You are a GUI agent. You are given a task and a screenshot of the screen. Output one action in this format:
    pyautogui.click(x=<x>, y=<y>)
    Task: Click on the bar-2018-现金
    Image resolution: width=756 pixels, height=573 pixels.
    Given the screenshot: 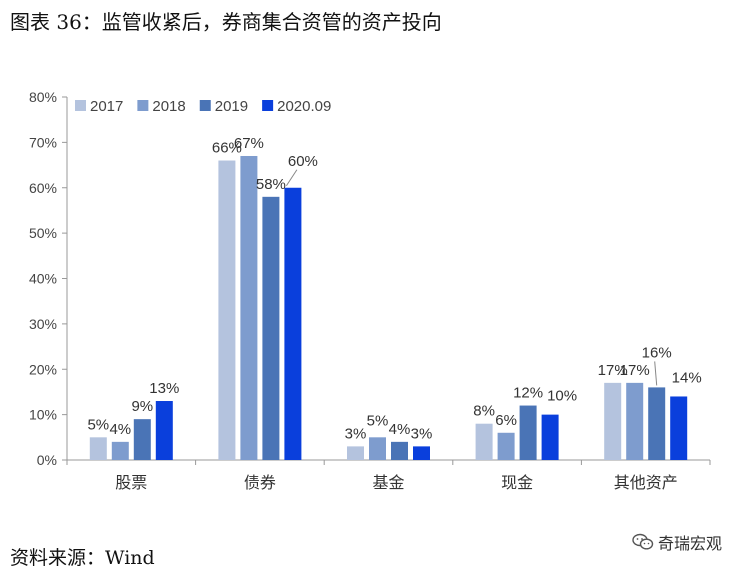 What is the action you would take?
    pyautogui.click(x=506, y=446)
    